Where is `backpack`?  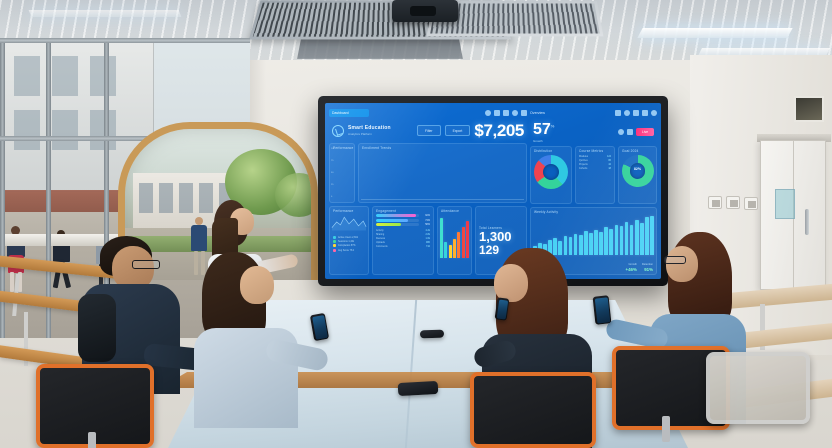 backpack is located at coordinates (97, 328).